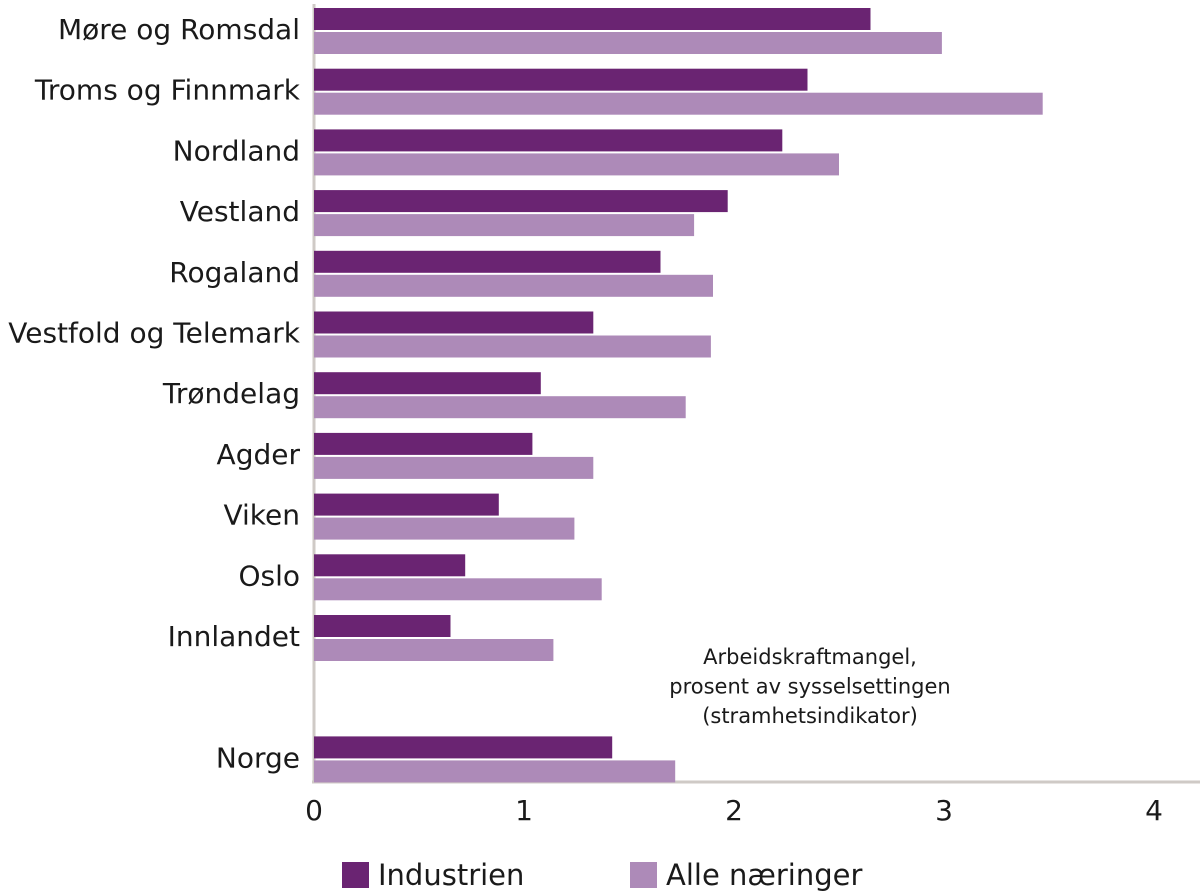  What do you see at coordinates (524, 810) in the screenshot?
I see `x-tick-label: 1` at bounding box center [524, 810].